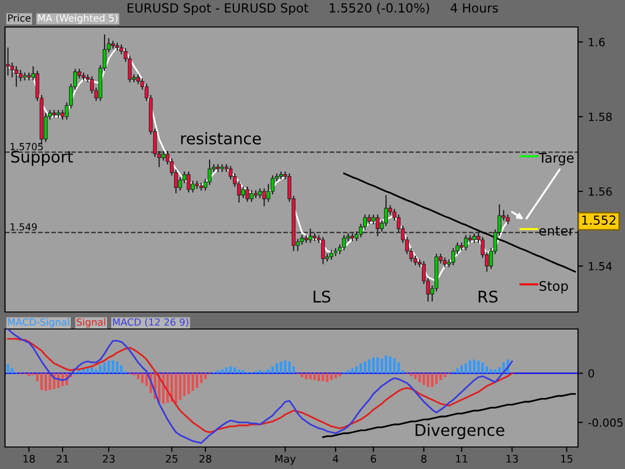 The height and width of the screenshot is (469, 625). I want to click on text: MACD-Signal, so click(38, 323).